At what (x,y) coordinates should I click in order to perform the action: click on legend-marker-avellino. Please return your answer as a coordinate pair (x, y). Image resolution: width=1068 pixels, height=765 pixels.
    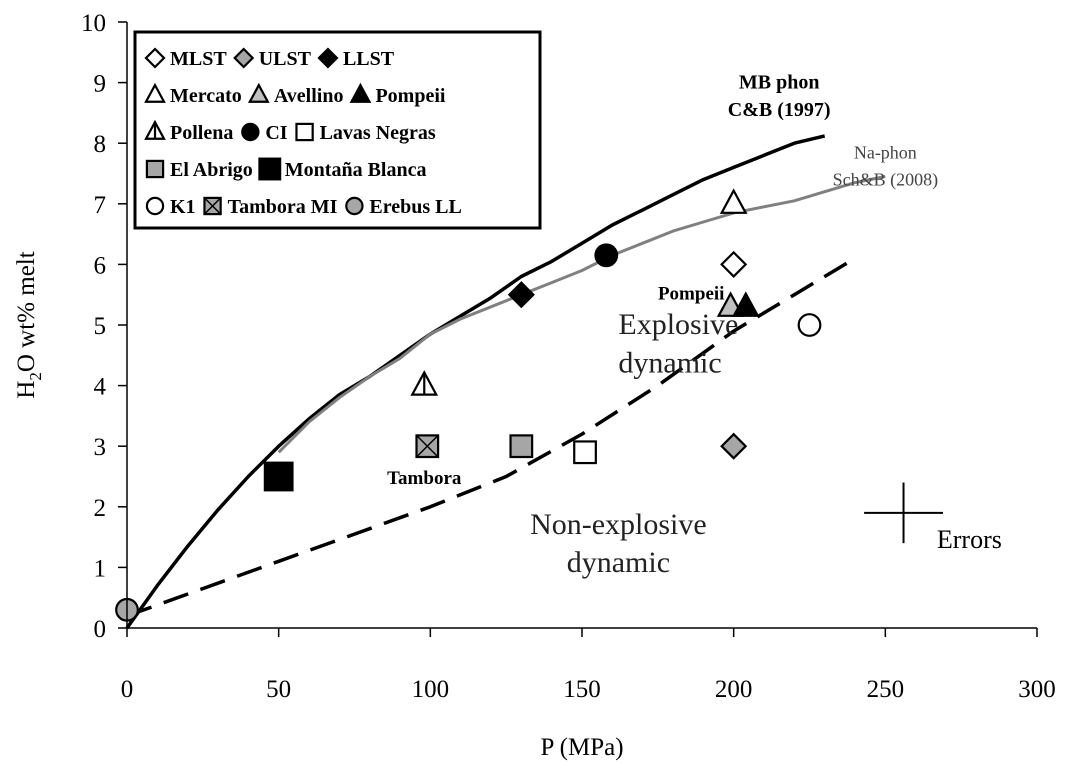
    Looking at the image, I should click on (258, 92).